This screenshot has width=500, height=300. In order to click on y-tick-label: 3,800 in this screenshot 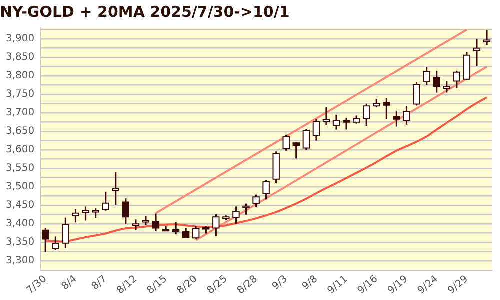, I will do `click(20, 76)`.